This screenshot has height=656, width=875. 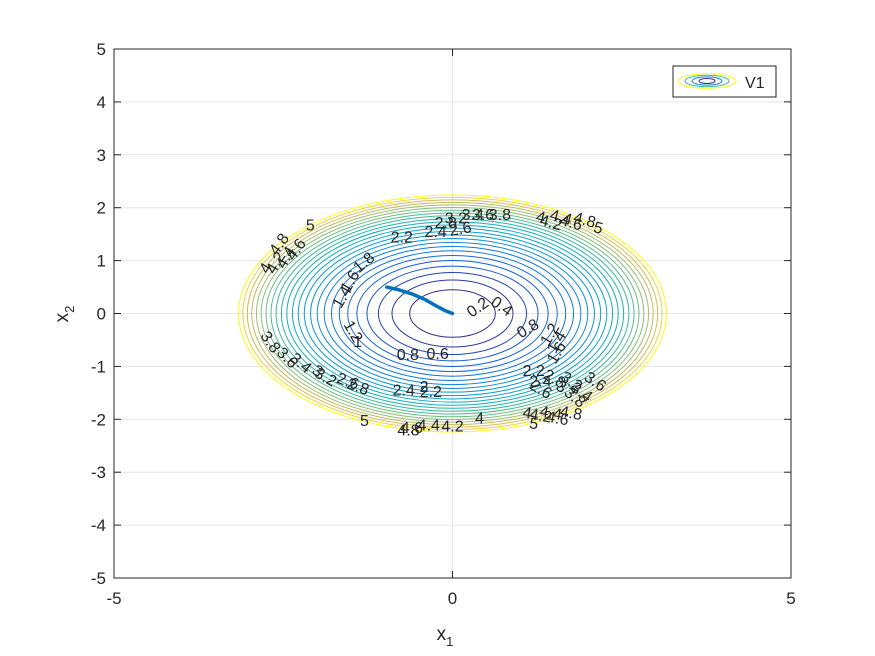 What do you see at coordinates (98, 419) in the screenshot?
I see `y-tick-label: -2` at bounding box center [98, 419].